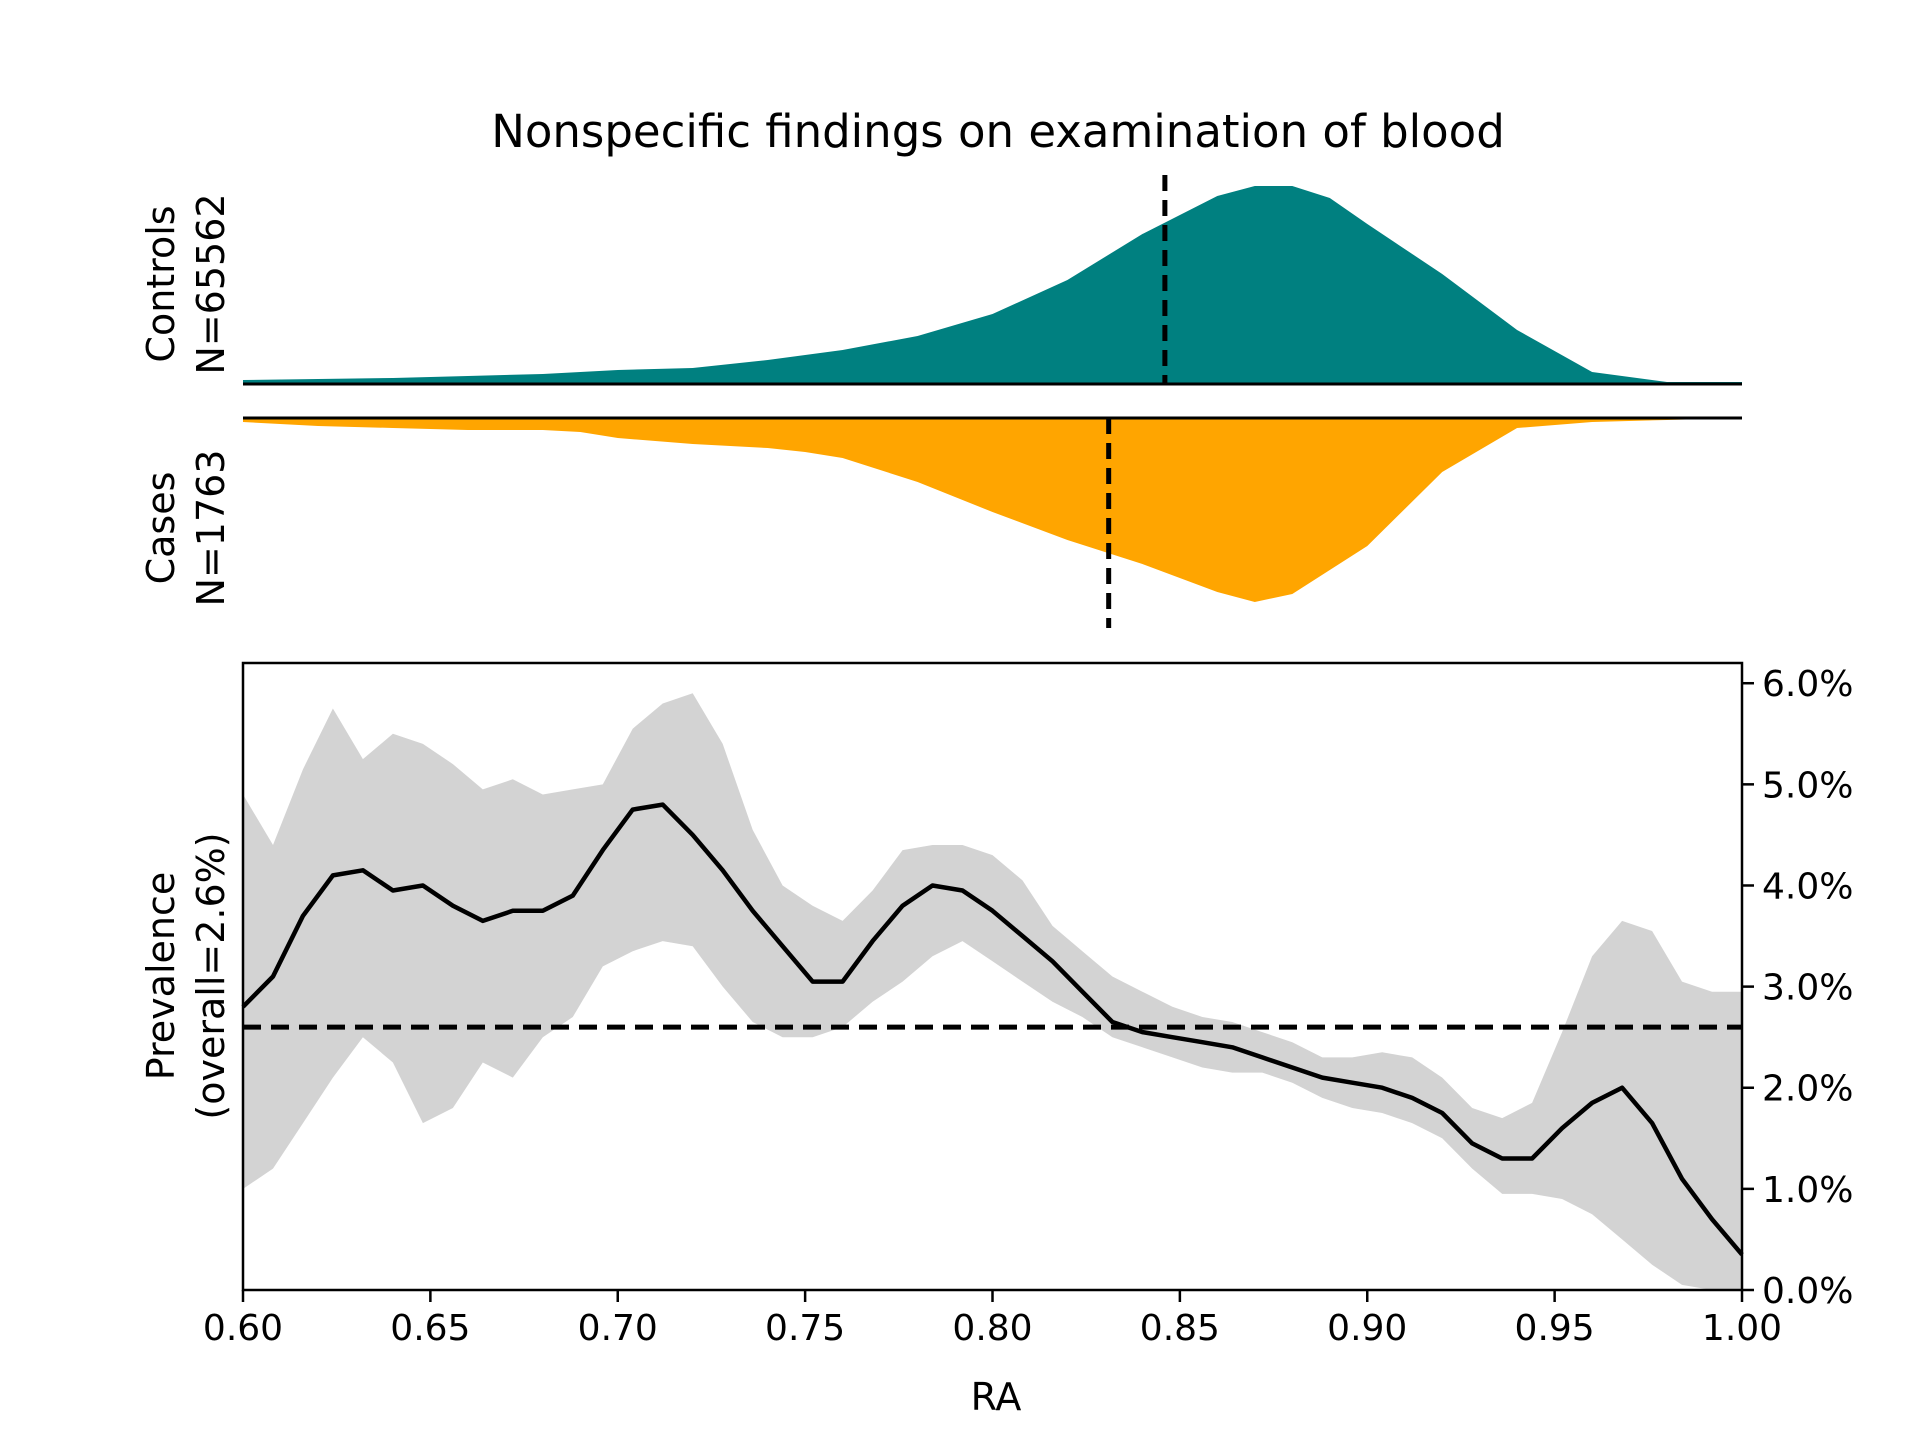 This screenshot has height=1445, width=1920. What do you see at coordinates (1807, 785) in the screenshot?
I see `y-tick-label: 5.0%` at bounding box center [1807, 785].